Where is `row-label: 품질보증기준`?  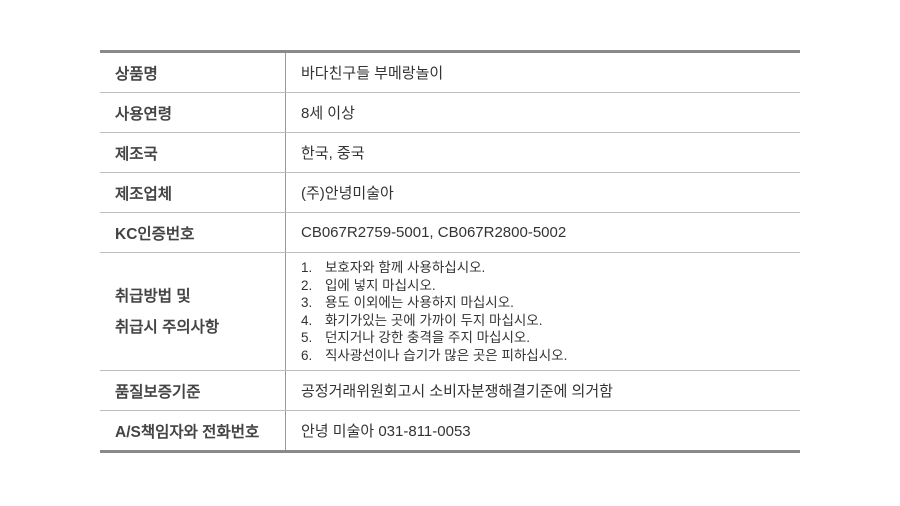
row-label: 품질보증기준 is located at coordinates (193, 390).